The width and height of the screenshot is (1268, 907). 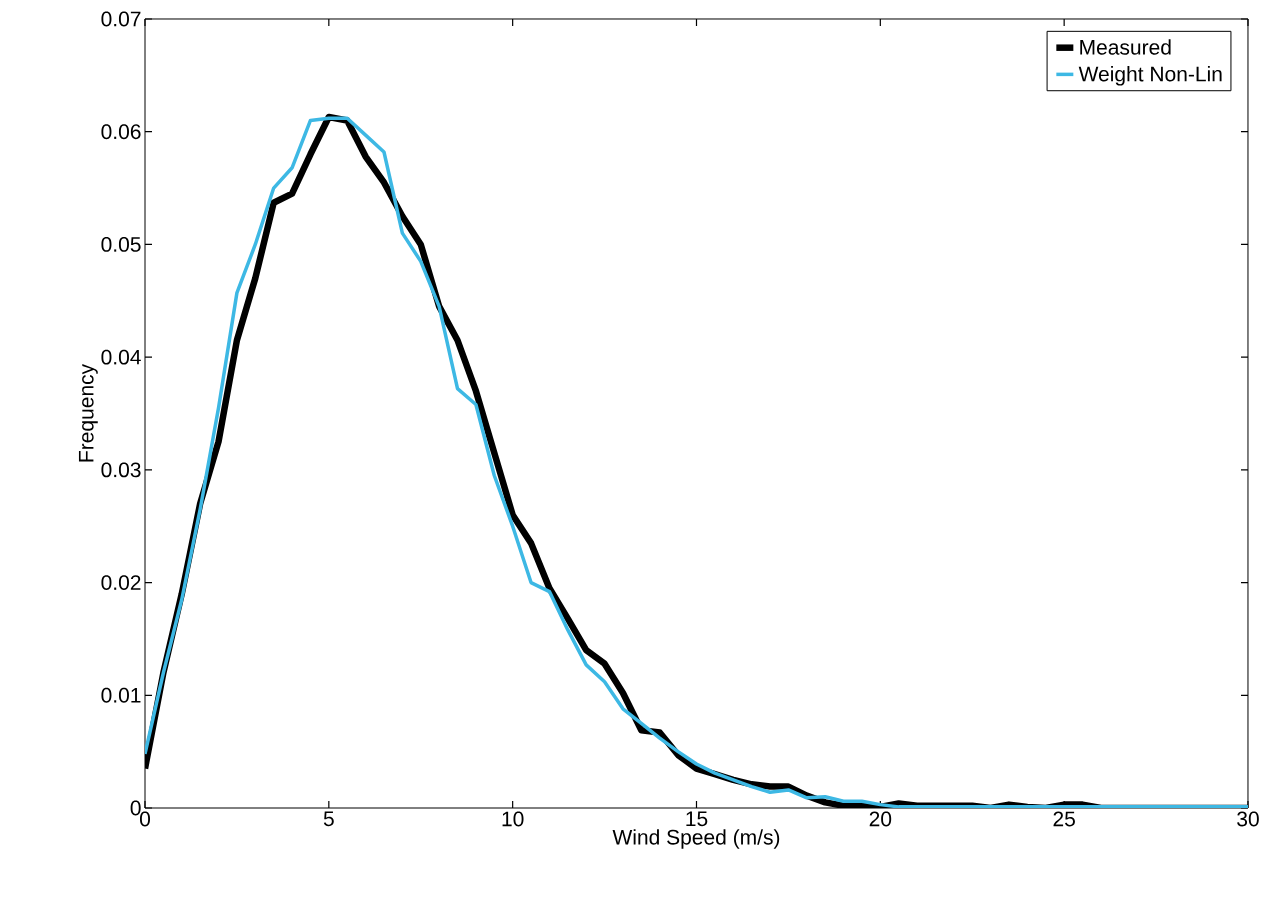 I want to click on legend-label: Measured, so click(x=1125, y=47).